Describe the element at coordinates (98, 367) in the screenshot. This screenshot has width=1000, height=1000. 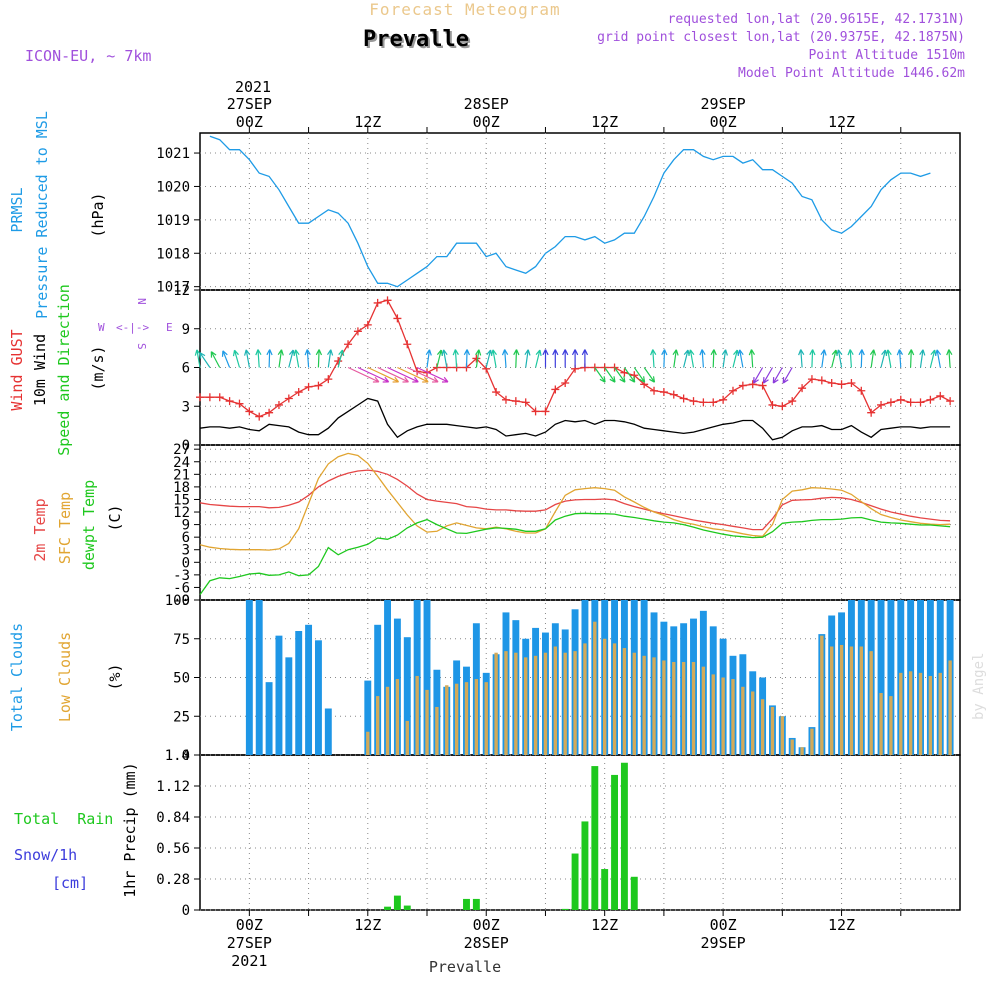
I see `wind-unit: (m/s)` at that location.